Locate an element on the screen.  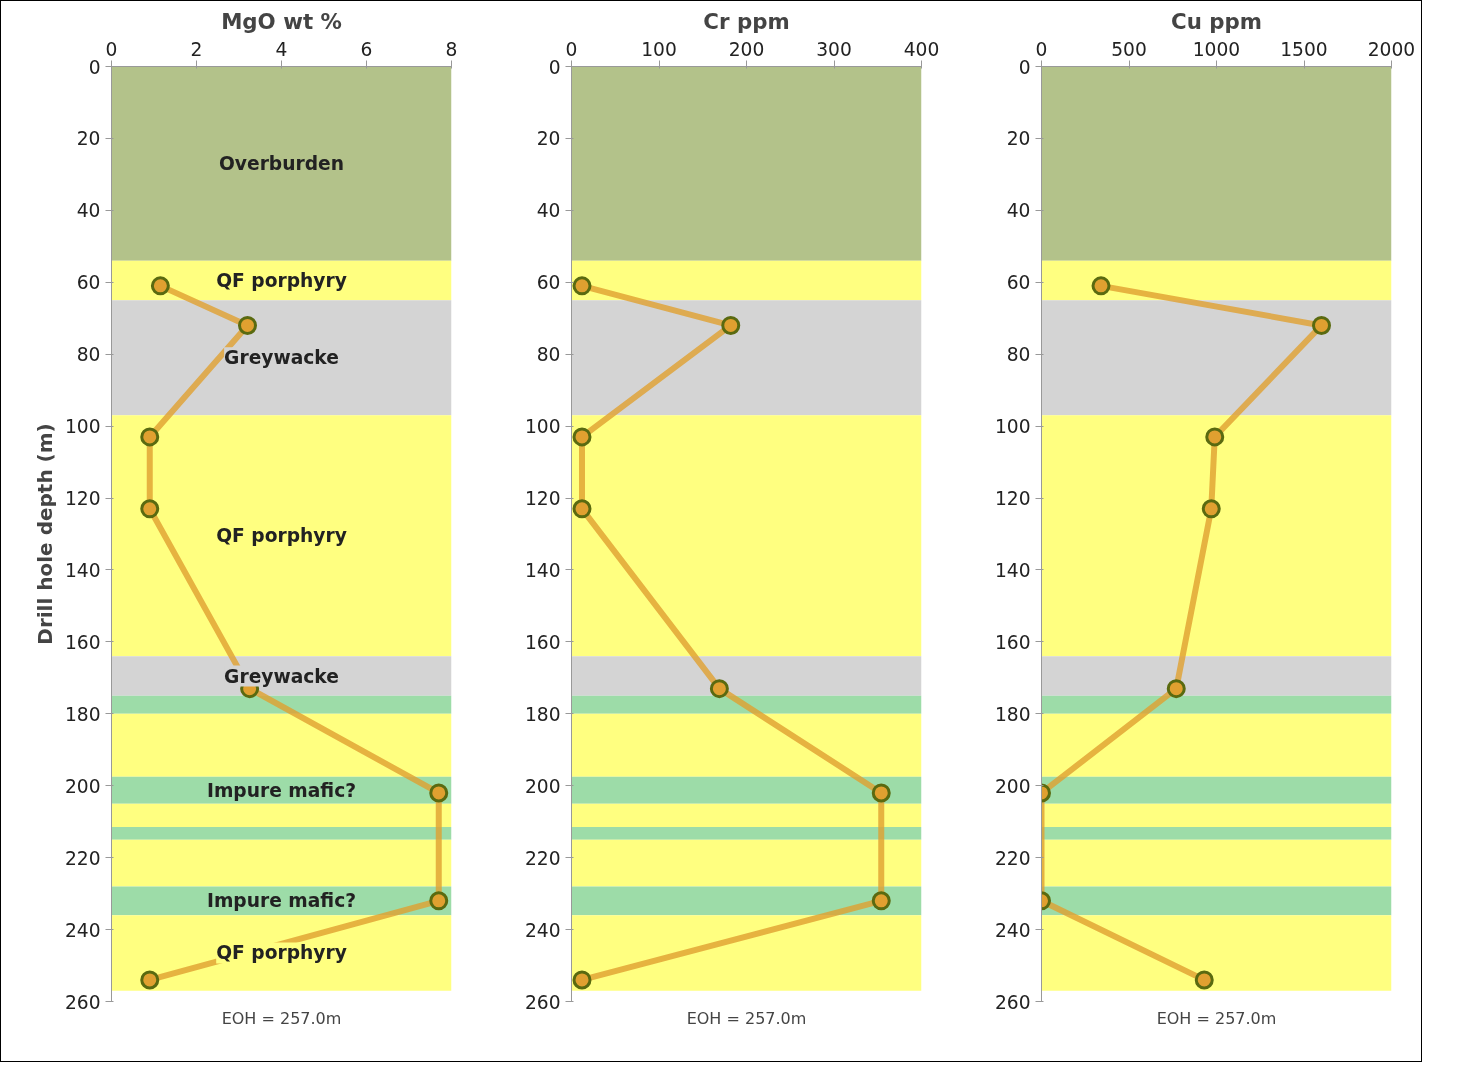
x-tick-label: 200 is located at coordinates (746, 49).